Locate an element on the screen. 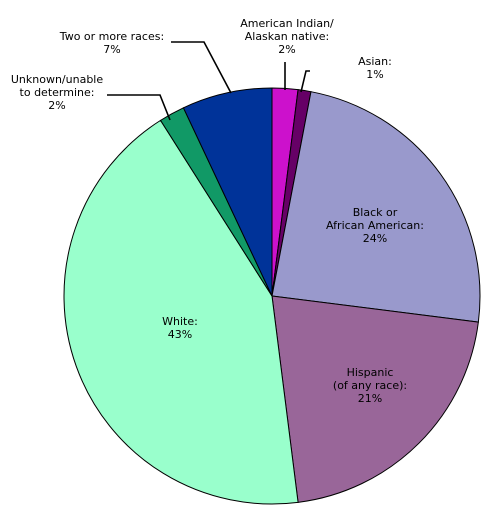 Image resolution: width=490 pixels, height=521 pixels. slice-label-line: African American: is located at coordinates (375, 225).